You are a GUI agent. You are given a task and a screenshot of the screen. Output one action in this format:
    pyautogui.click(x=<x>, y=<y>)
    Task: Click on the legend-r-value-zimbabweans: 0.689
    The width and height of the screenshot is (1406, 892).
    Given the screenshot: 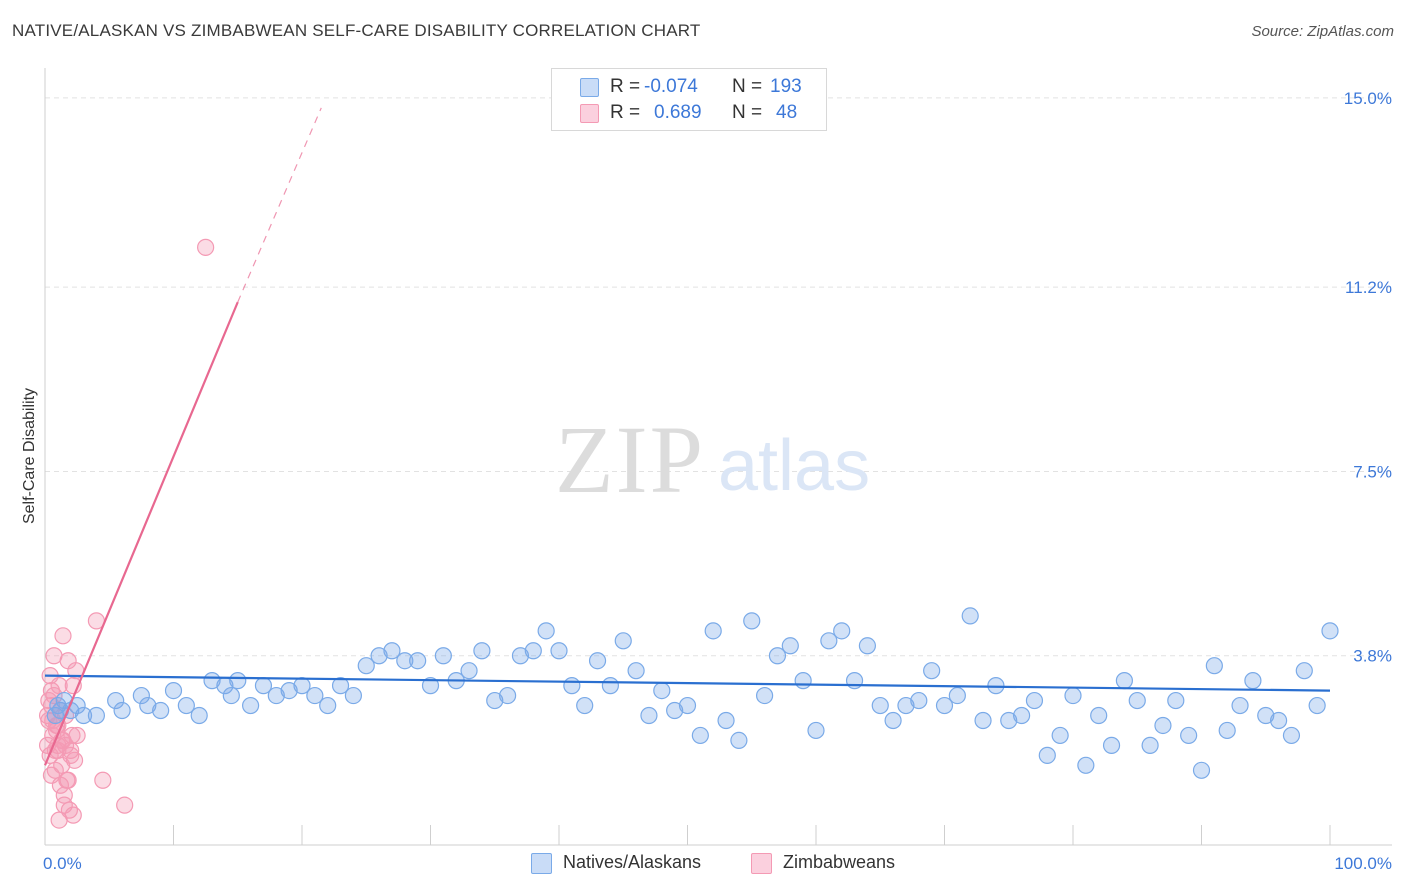 What is the action you would take?
    pyautogui.click(x=678, y=112)
    